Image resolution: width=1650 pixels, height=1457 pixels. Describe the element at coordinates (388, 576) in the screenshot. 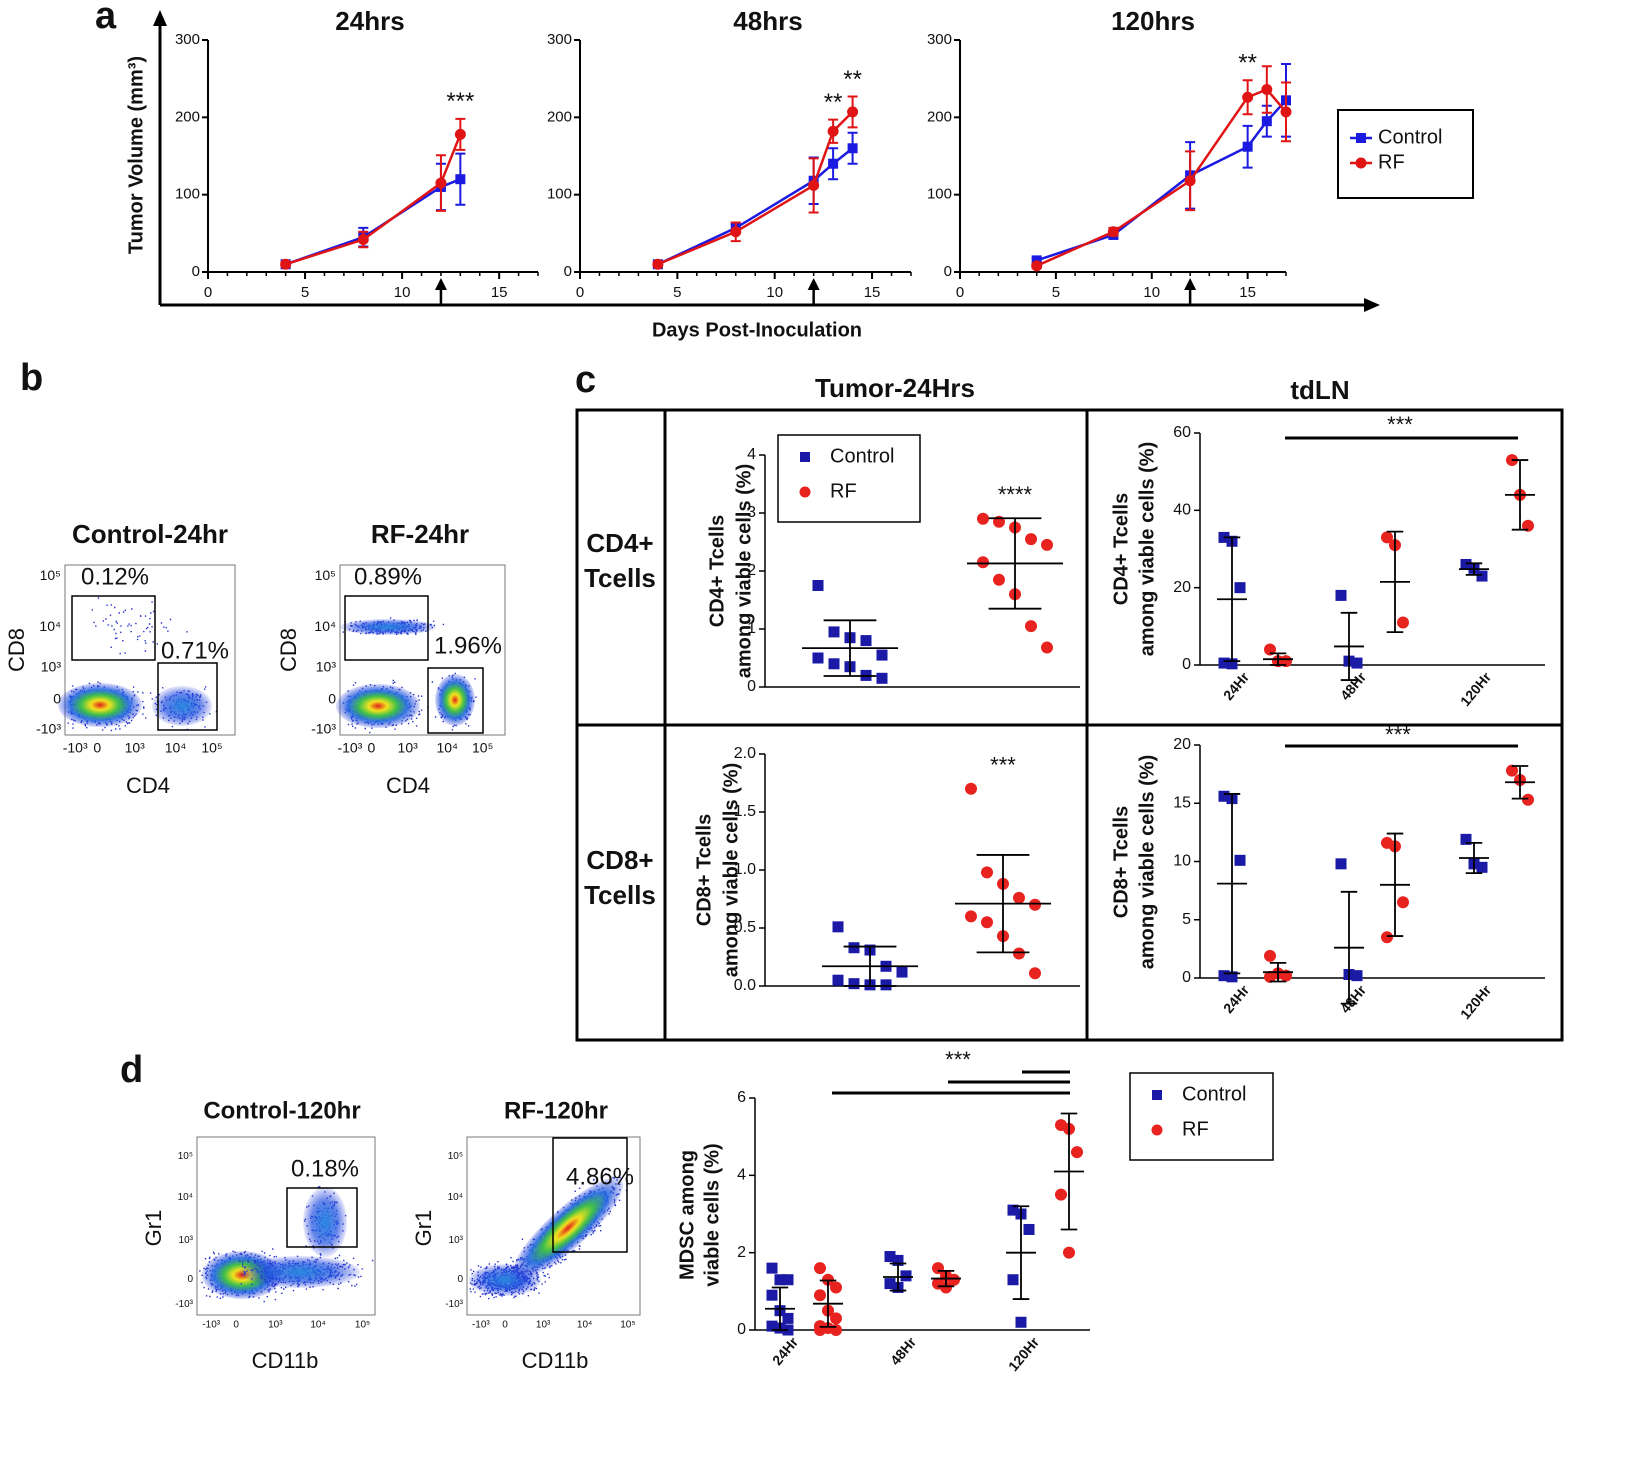

I see `gate-percent: 0.89%` at that location.